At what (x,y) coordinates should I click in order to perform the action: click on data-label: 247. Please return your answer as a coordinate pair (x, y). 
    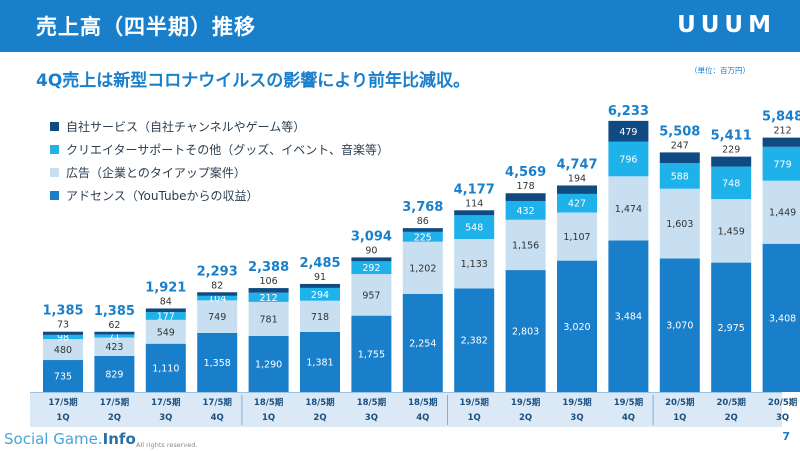
    Looking at the image, I should click on (680, 145).